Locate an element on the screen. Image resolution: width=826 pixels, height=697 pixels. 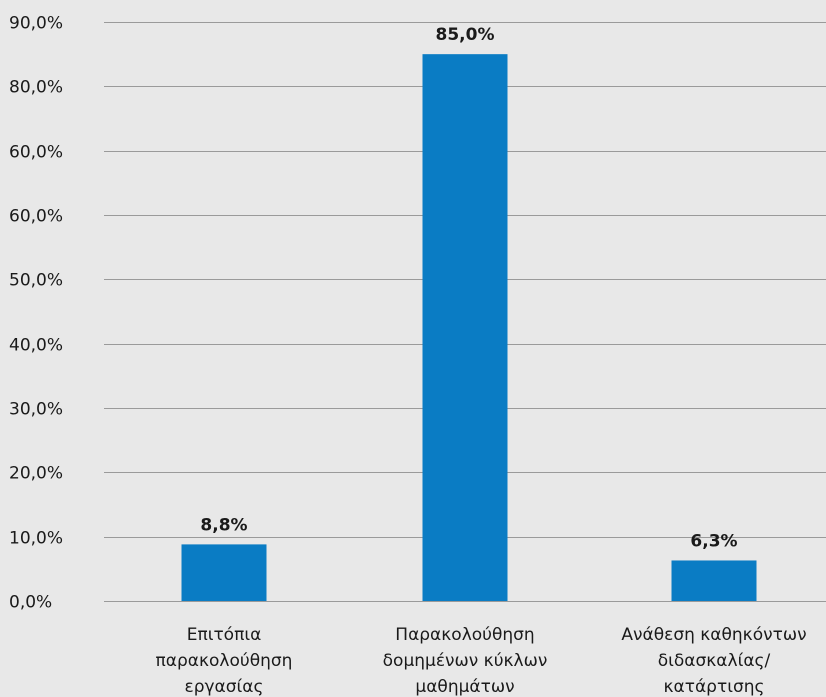
data-label: 8,8% is located at coordinates (223, 525).